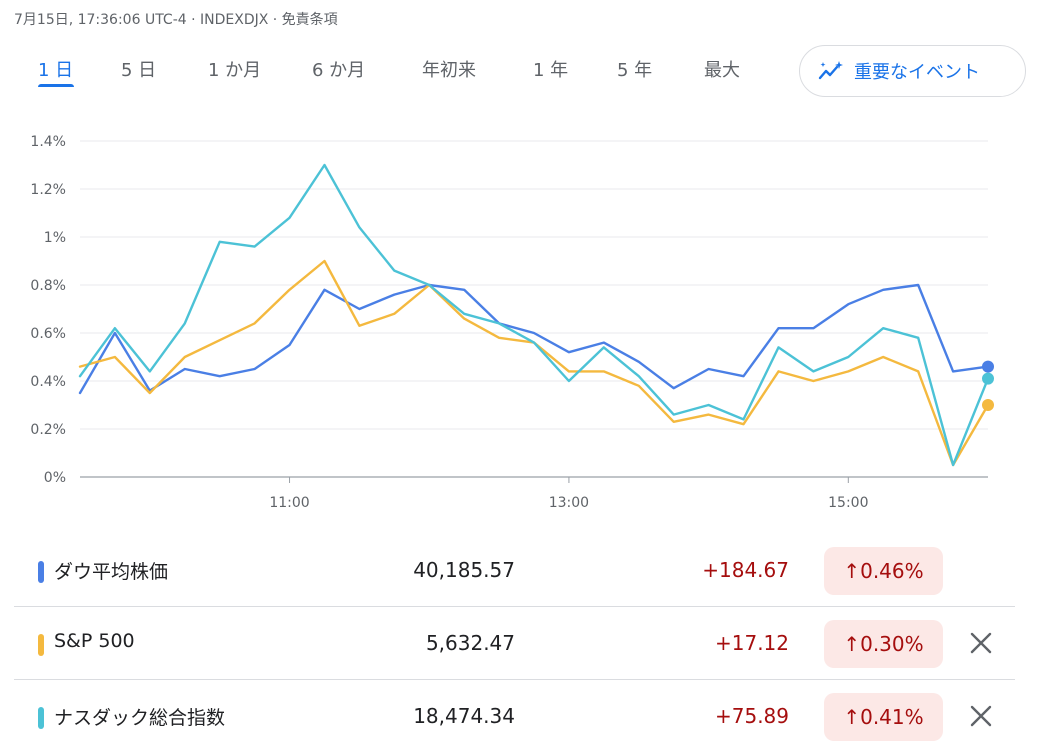 The image size is (1039, 755). What do you see at coordinates (988, 405) in the screenshot?
I see `sp500-series-end-dot` at bounding box center [988, 405].